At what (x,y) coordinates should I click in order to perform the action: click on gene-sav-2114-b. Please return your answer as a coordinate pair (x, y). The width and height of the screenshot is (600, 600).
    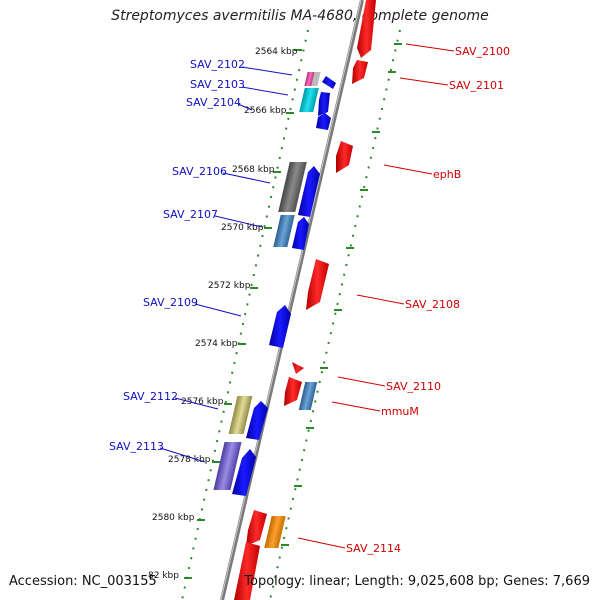
    Looking at the image, I should click on (247, 571).